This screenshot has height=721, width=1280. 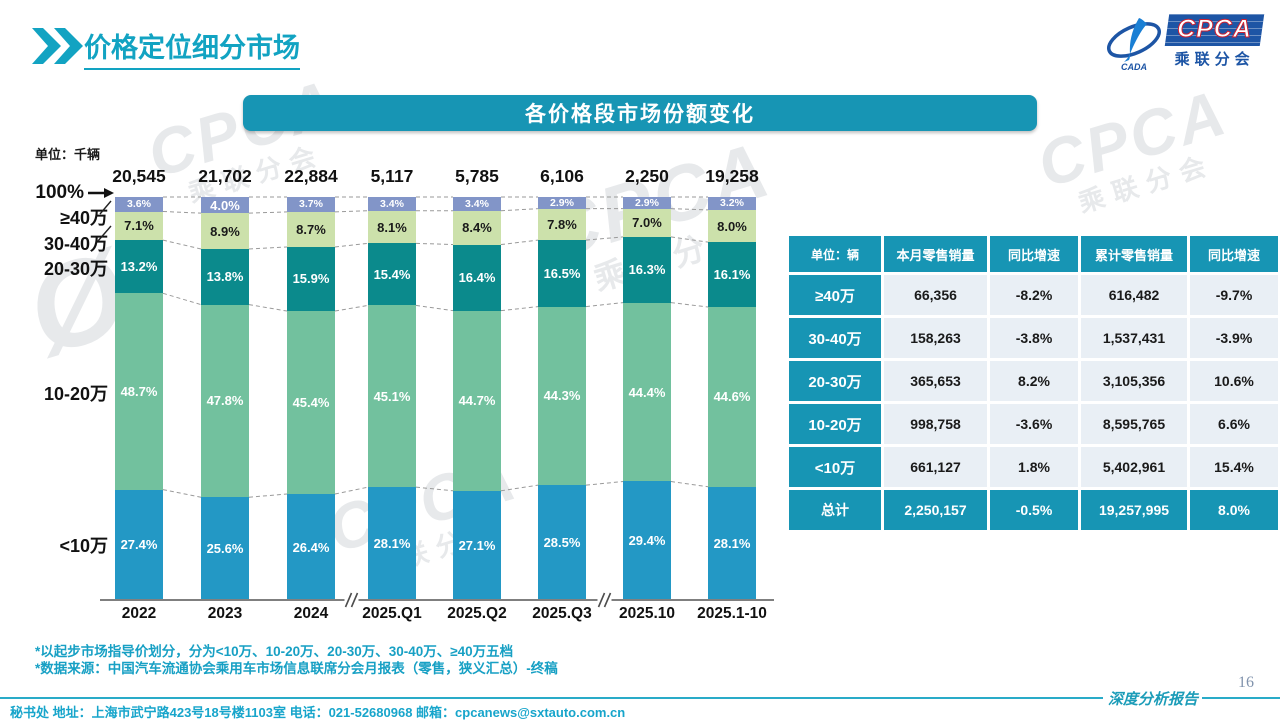 What do you see at coordinates (1214, 59) in the screenshot?
I see `cpca-subtitle: 乘联分会` at bounding box center [1214, 59].